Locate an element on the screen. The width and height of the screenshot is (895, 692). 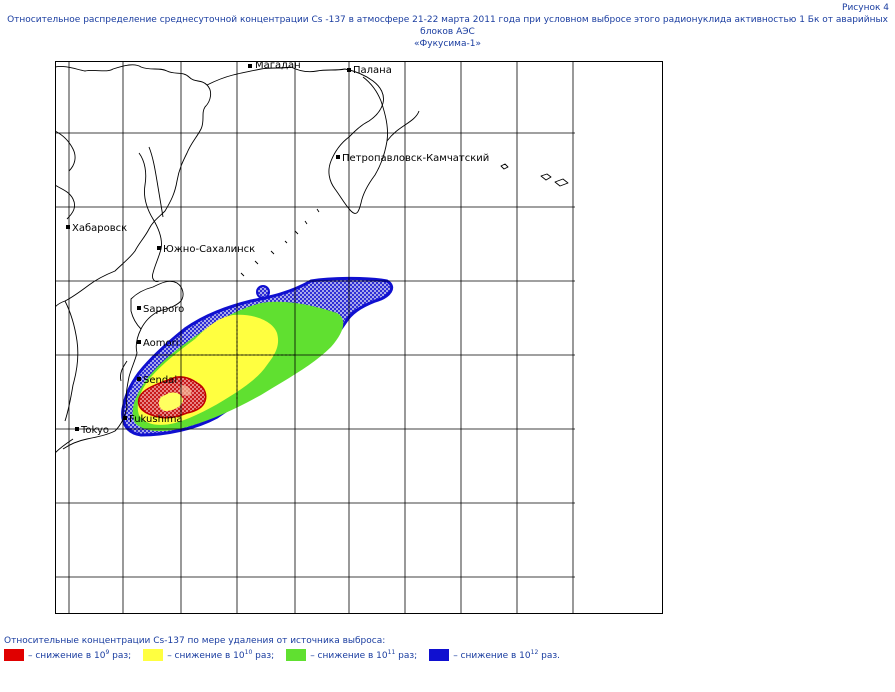
svg-text: Петропавловск-Камчатский is located at coordinates (415, 158).